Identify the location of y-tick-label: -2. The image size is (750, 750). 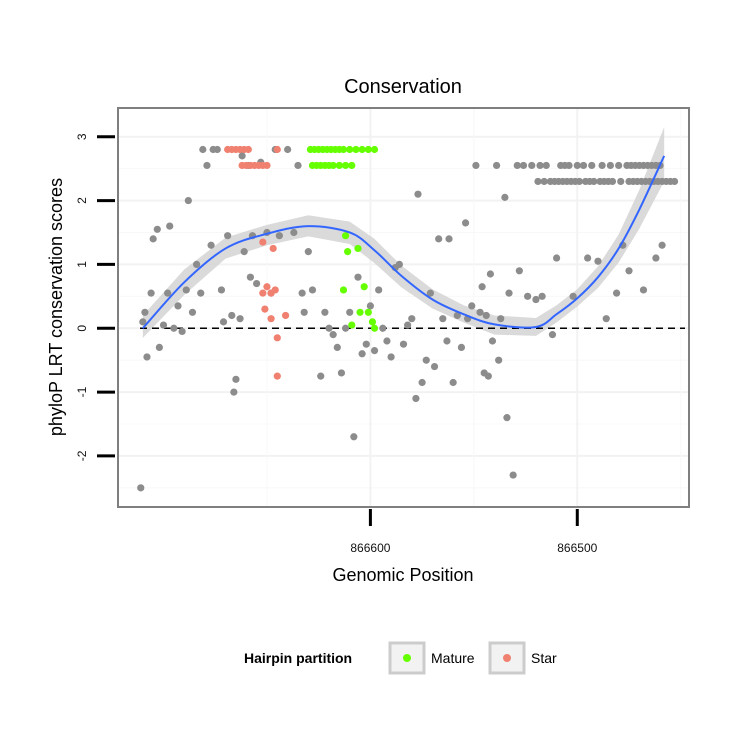
(82, 455).